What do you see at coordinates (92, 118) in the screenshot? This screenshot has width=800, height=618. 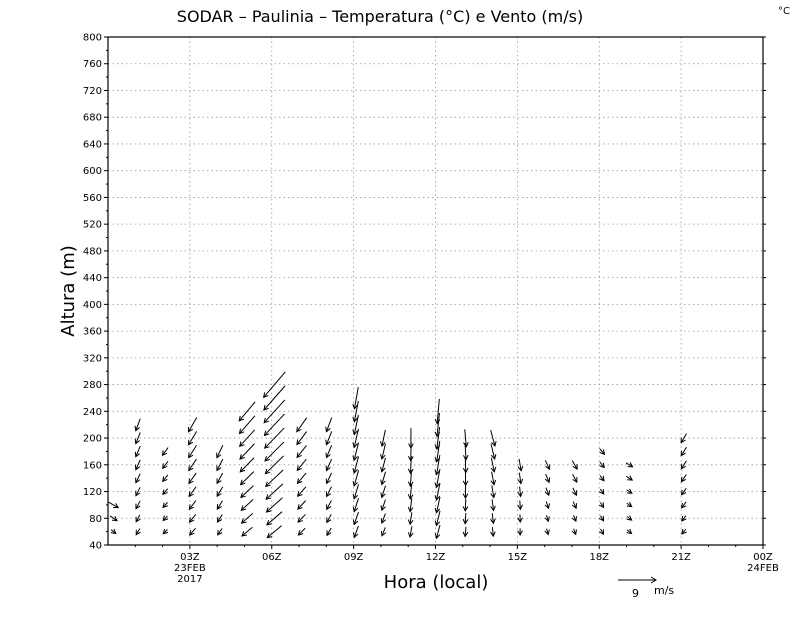 I see `y-tick-label: 680` at bounding box center [92, 118].